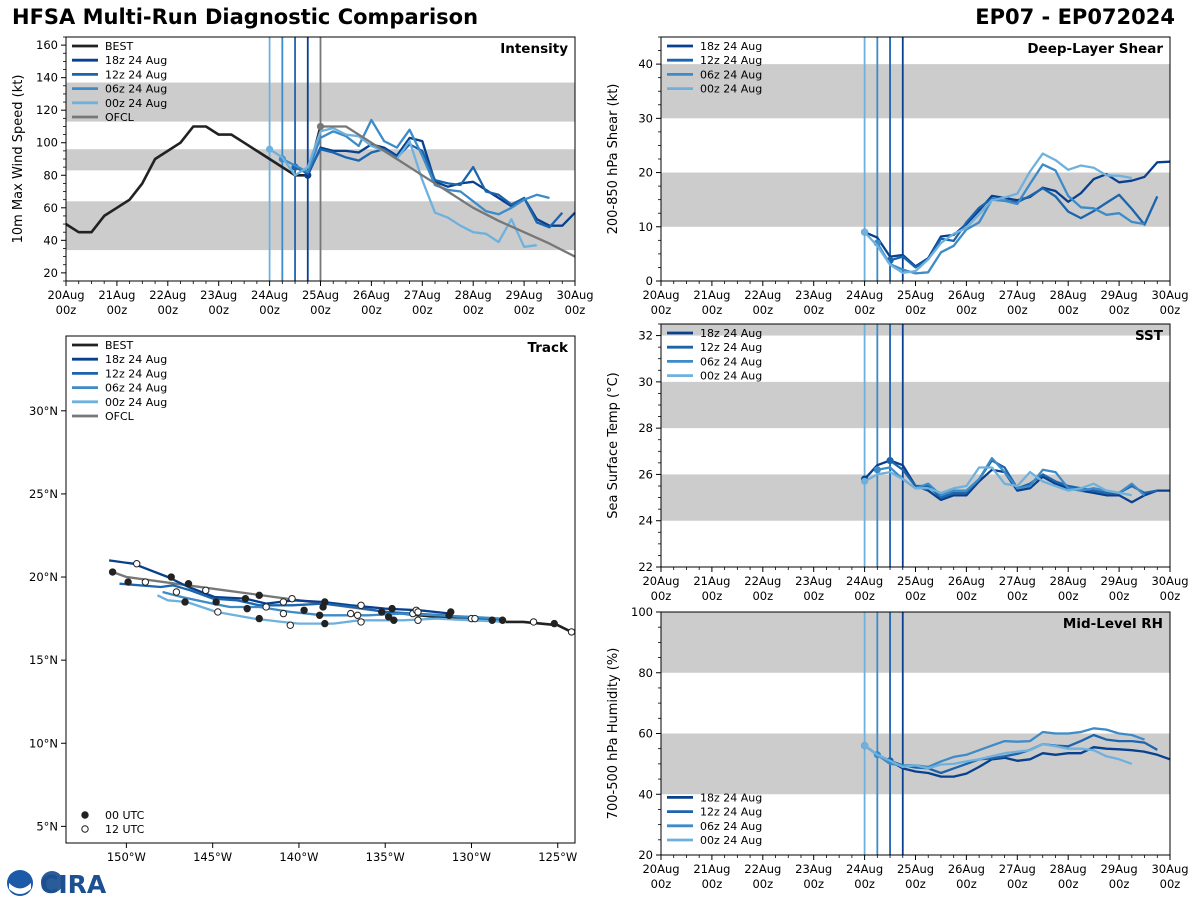 This screenshot has height=900, width=1200. Describe the element at coordinates (645, 673) in the screenshot. I see `y-tick-label: 80` at that location.